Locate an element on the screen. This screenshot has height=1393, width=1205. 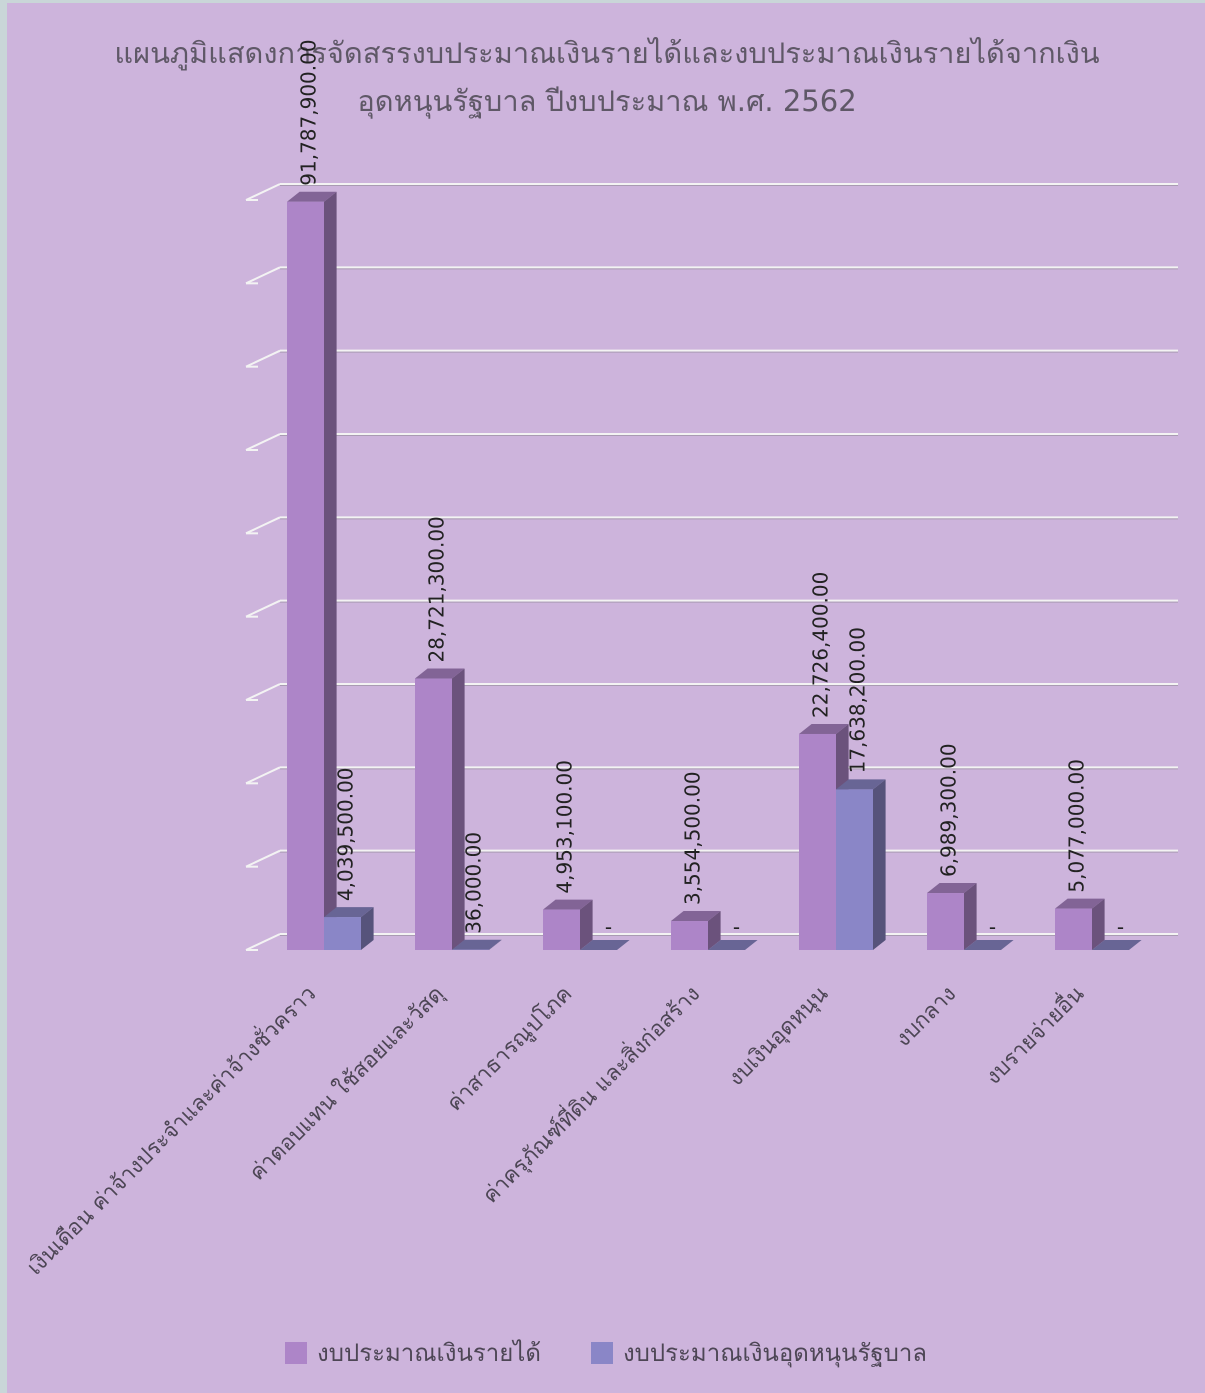
data-label-revenue-5: 6,989,300.00 is located at coordinates (949, 810).